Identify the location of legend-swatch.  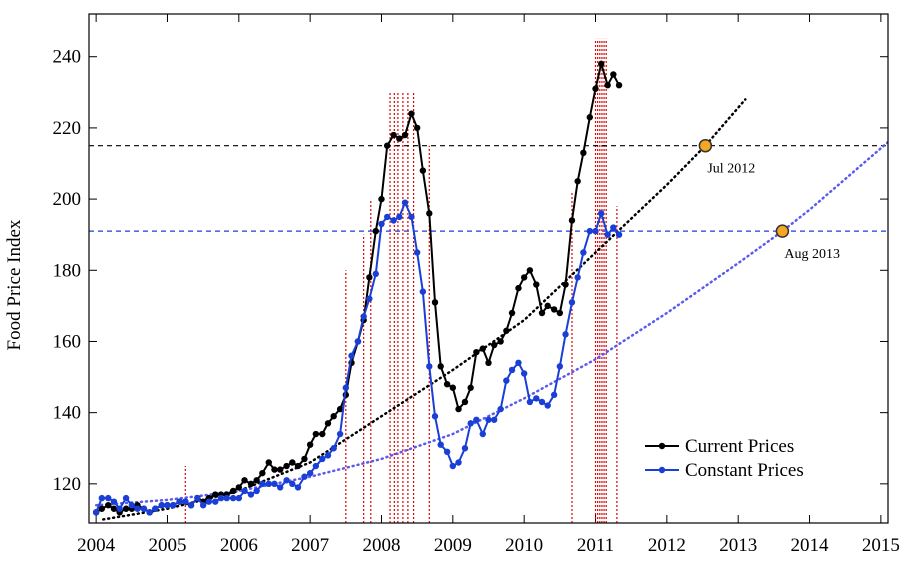
(662, 446).